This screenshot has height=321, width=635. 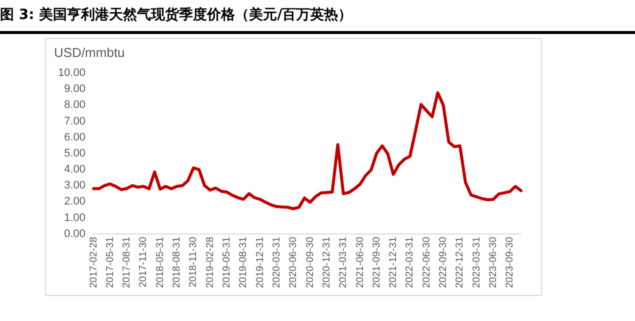 What do you see at coordinates (110, 262) in the screenshot?
I see `x-tick-label: 2017-05-31` at bounding box center [110, 262].